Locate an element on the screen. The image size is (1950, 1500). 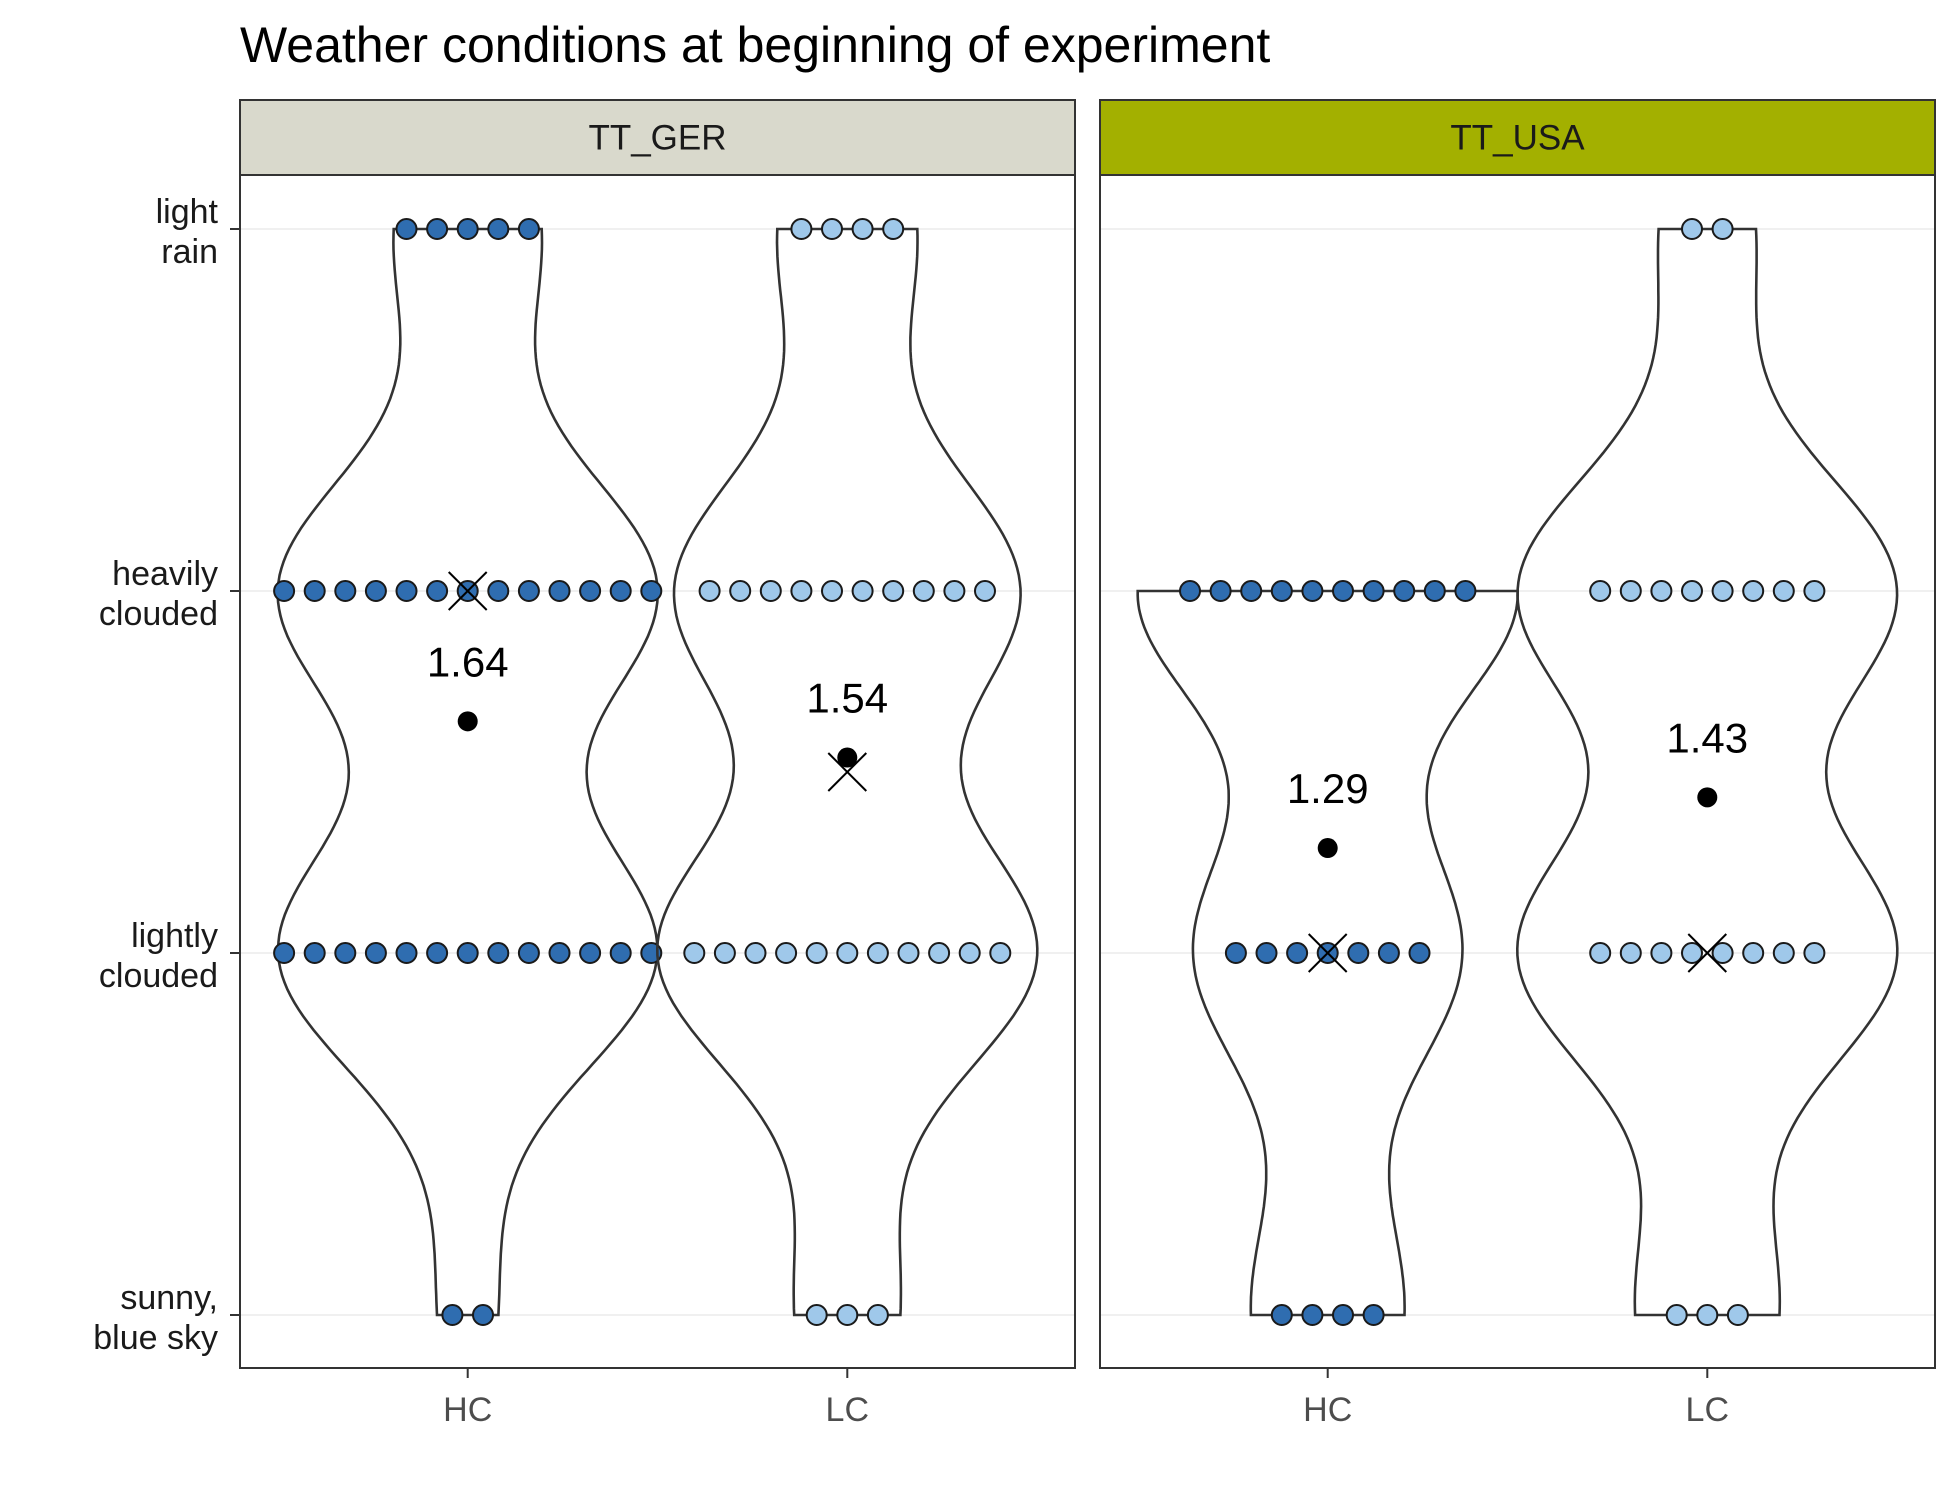
y-tick-label: sunny, blue sky is located at coordinates (155, 1318).